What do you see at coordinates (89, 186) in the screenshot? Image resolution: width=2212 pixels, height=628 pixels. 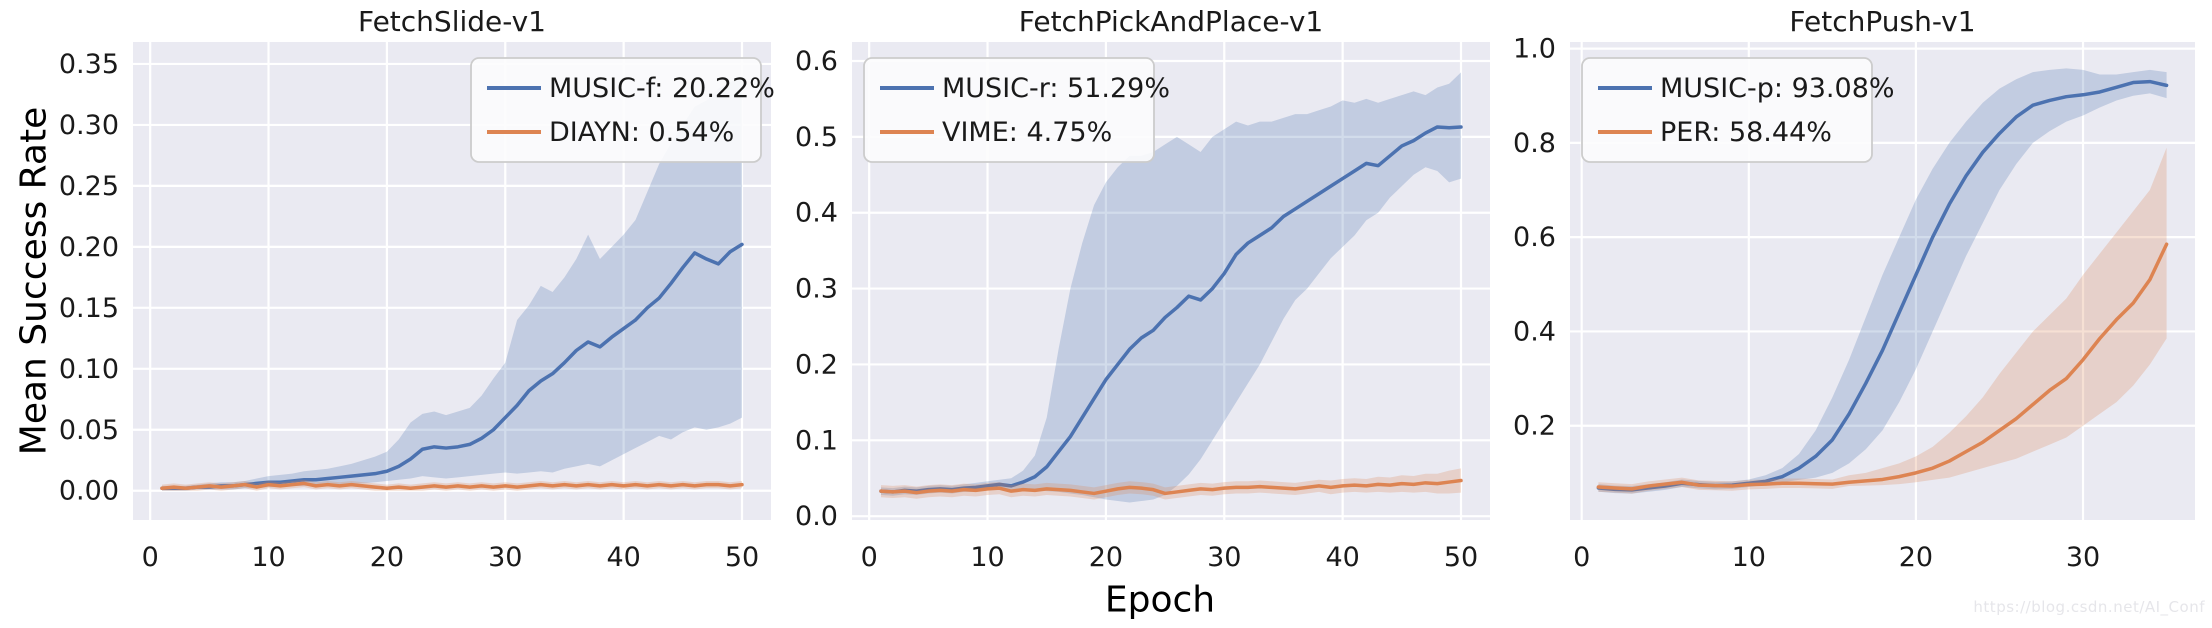 I see `y-tick-label: 0.25` at bounding box center [89, 186].